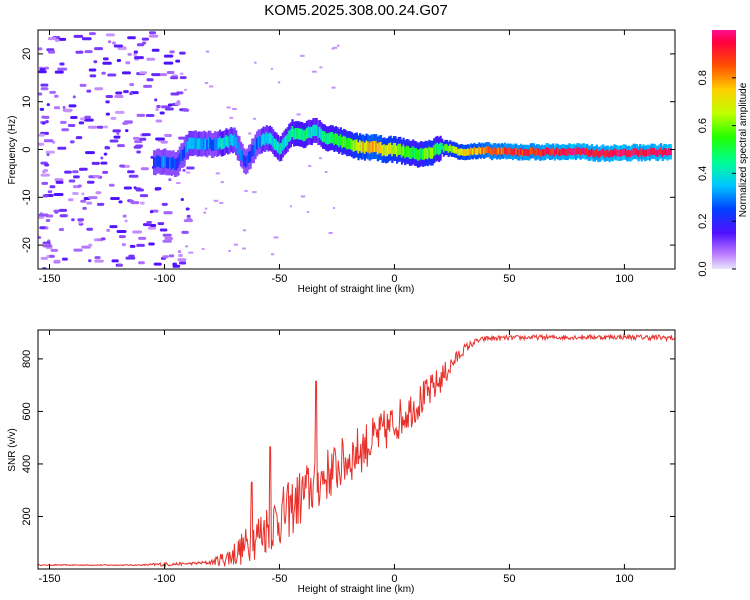 This screenshot has width=750, height=600. What do you see at coordinates (27, 516) in the screenshot?
I see `snr-y-tick-label: 200` at bounding box center [27, 516].